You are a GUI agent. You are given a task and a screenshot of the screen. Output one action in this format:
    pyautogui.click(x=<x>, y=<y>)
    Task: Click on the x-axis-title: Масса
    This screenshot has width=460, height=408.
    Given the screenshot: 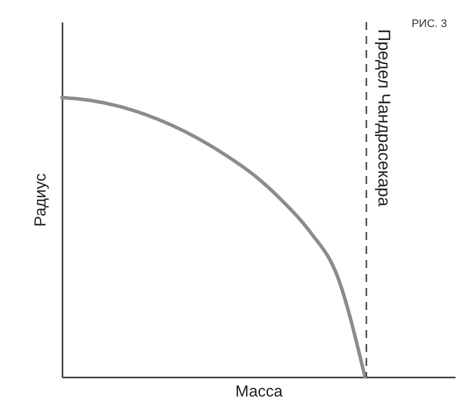 What is the action you would take?
    pyautogui.click(x=259, y=392)
    